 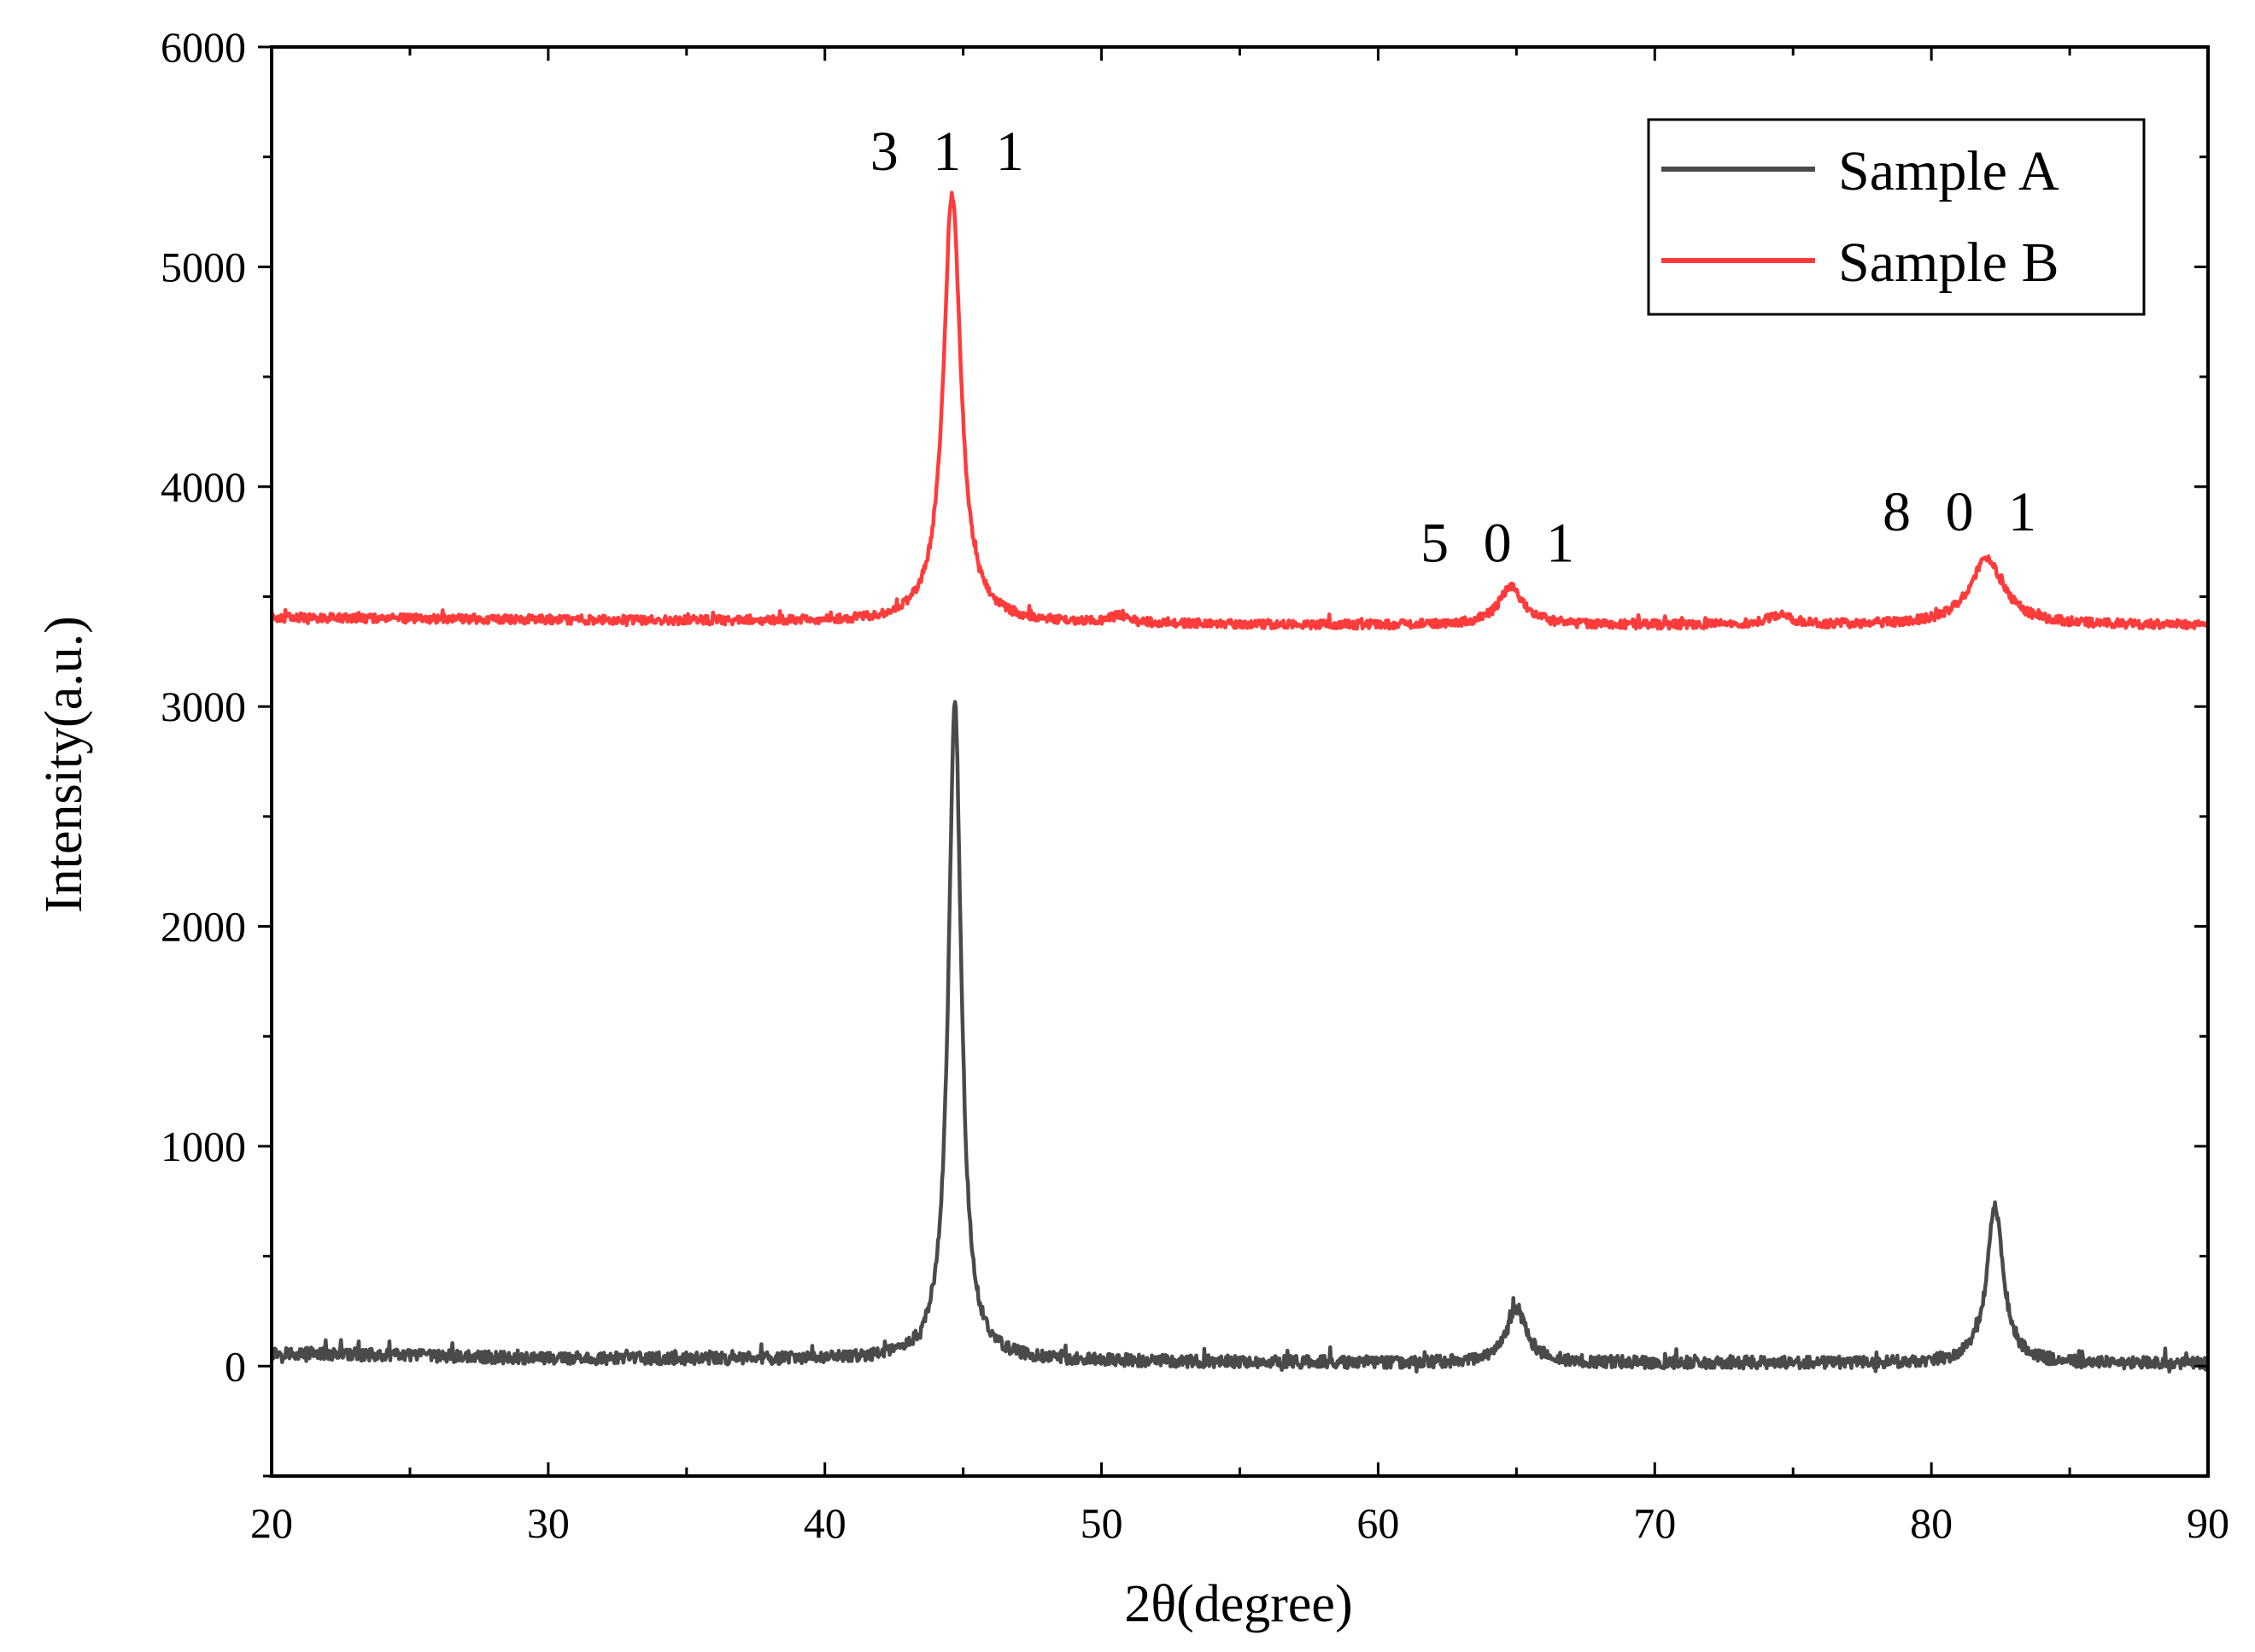 I want to click on y-tick-label: 5000, so click(x=203, y=266).